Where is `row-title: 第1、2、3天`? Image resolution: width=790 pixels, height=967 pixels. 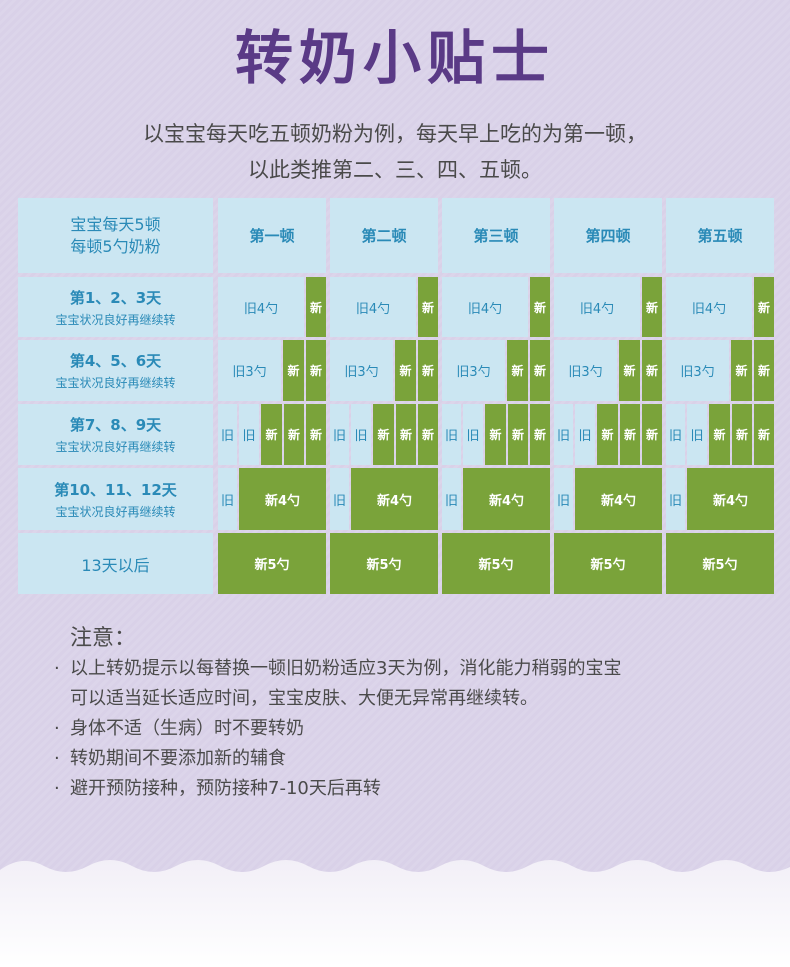 row-title: 第1、2、3天 is located at coordinates (115, 297).